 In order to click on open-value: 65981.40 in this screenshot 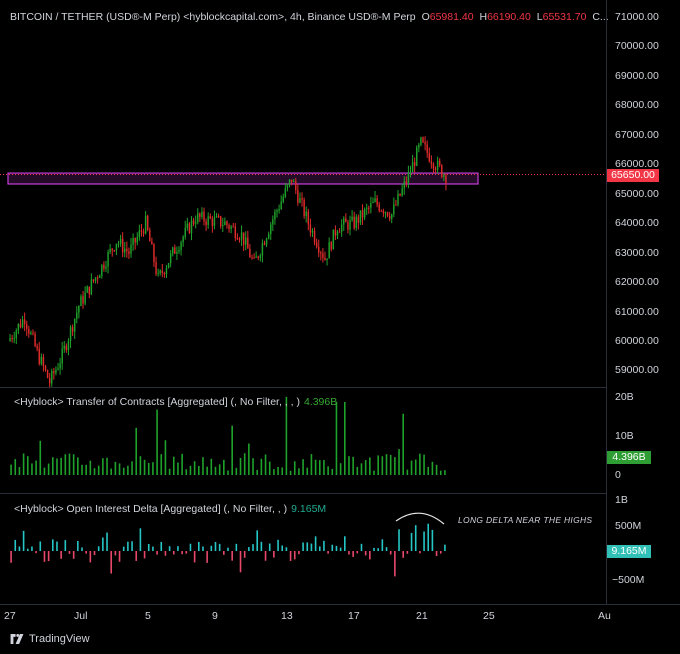, I will do `click(451, 17)`.